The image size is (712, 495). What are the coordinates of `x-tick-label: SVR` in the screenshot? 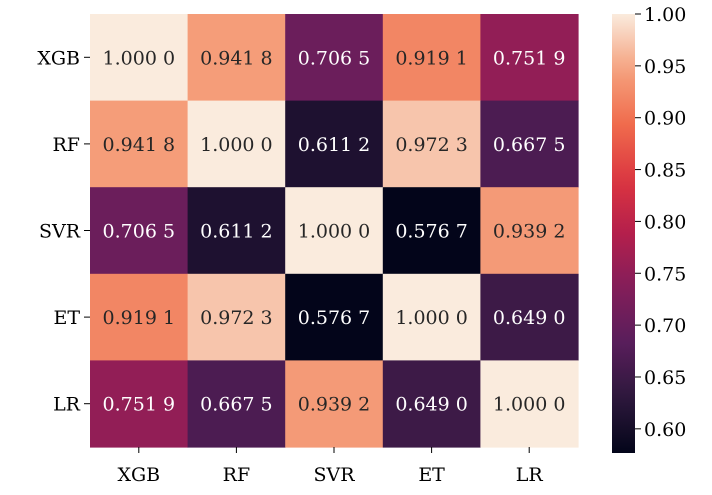 It's located at (334, 475).